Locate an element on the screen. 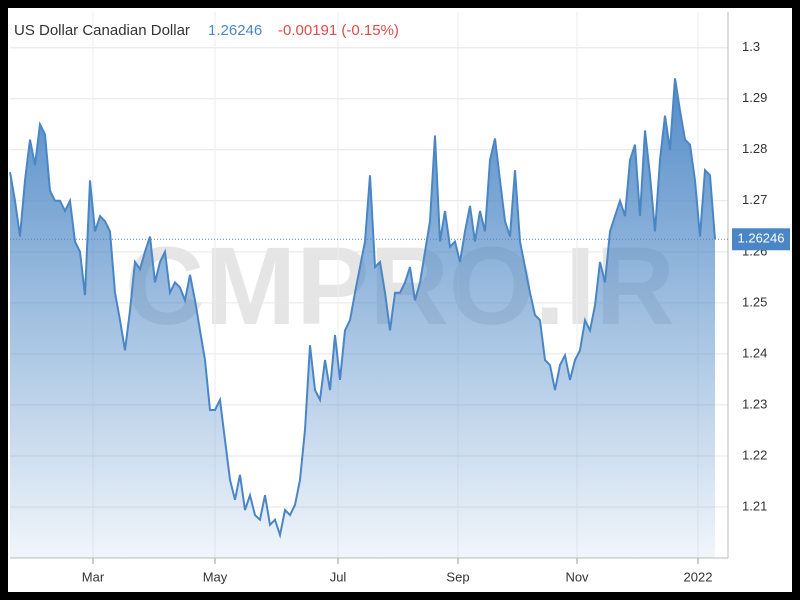 This screenshot has width=800, height=600. x-tick-label: Sep is located at coordinates (457, 576).